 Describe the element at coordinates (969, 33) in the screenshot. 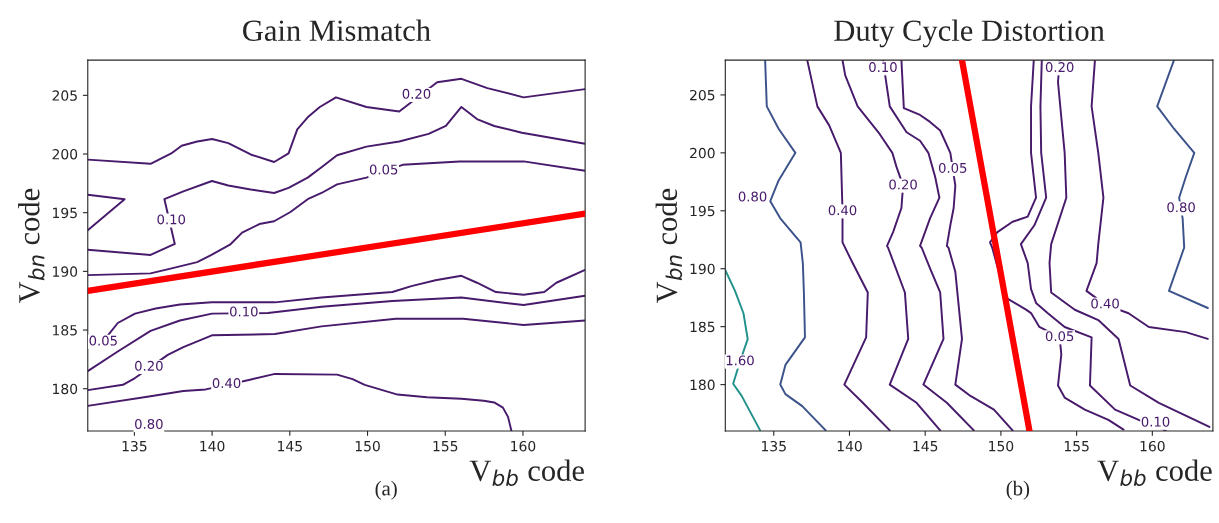

I see `chart-title: Duty Cycle Distortion` at that location.